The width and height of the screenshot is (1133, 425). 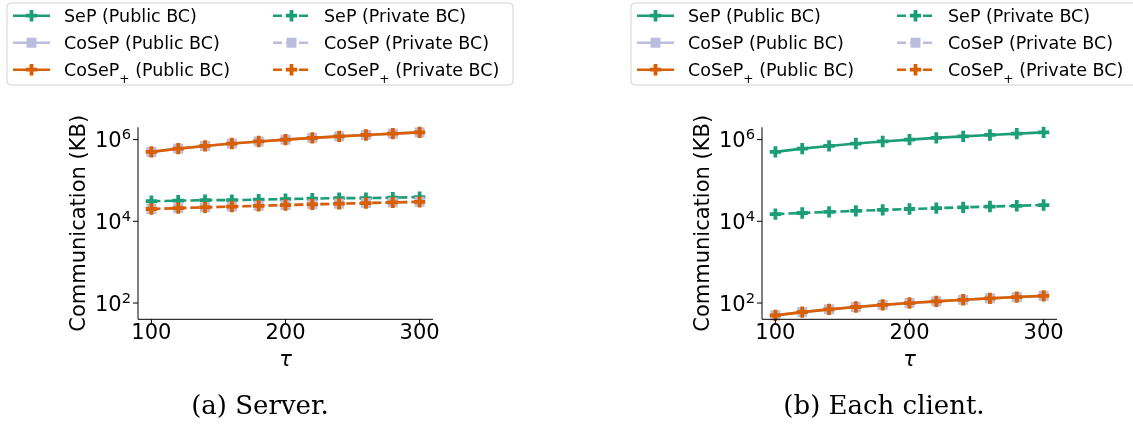 What do you see at coordinates (884, 405) in the screenshot?
I see `text: (b) Each client.` at bounding box center [884, 405].